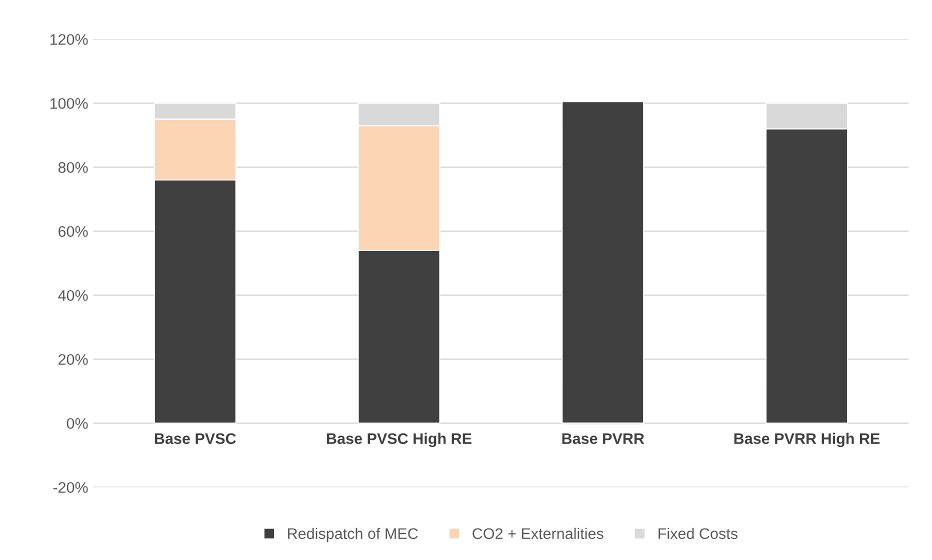  Describe the element at coordinates (603, 262) in the screenshot. I see `bar` at that location.